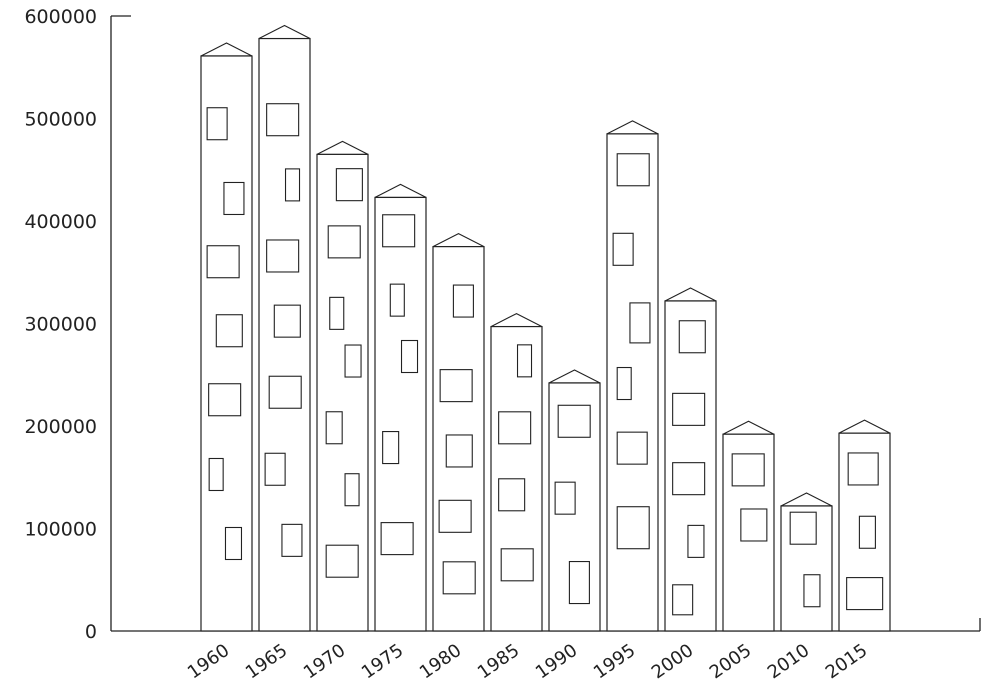 The height and width of the screenshot is (693, 1000). I want to click on y-tick-label: 500000, so click(60, 120).